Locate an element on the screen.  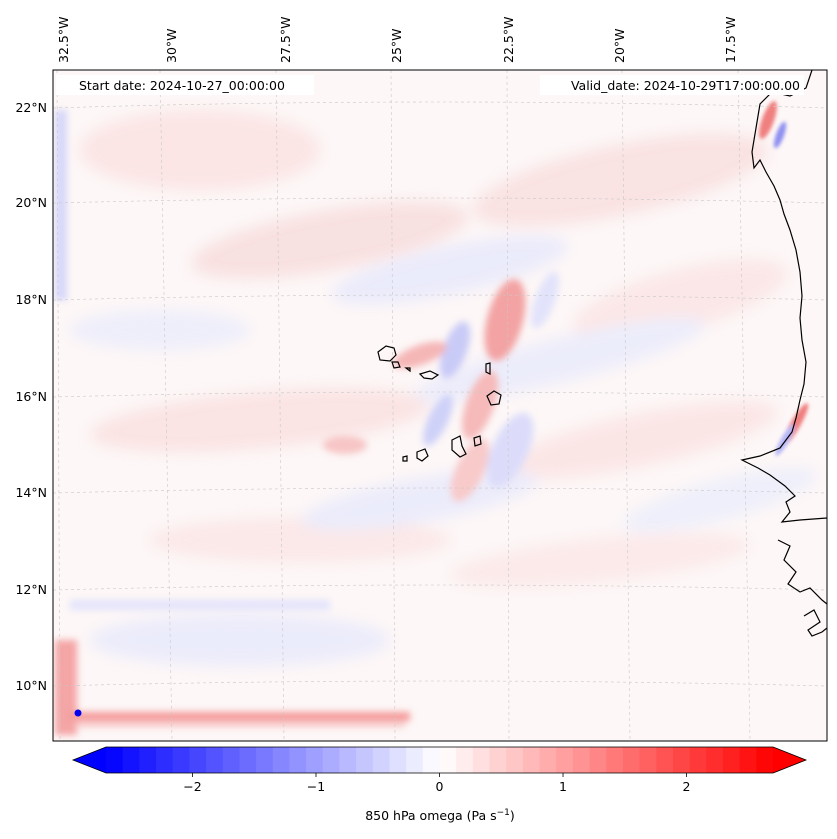
colorbar: −2 −1 0 1 2 850 hPa omega (Pa s−1) is located at coordinates (439, 784).